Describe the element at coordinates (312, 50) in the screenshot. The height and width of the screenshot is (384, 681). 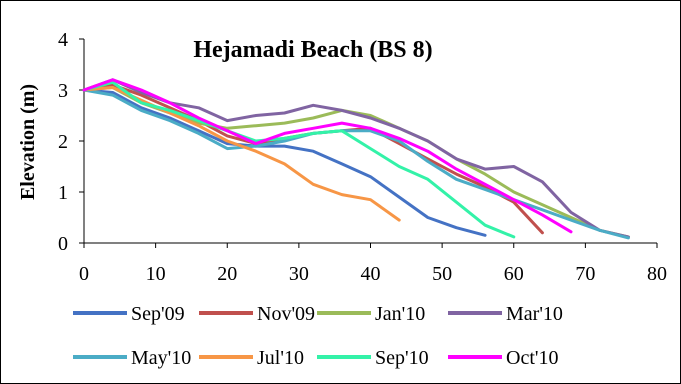
I see `chart-title: Hejamadi Beach (BS 8)` at that location.